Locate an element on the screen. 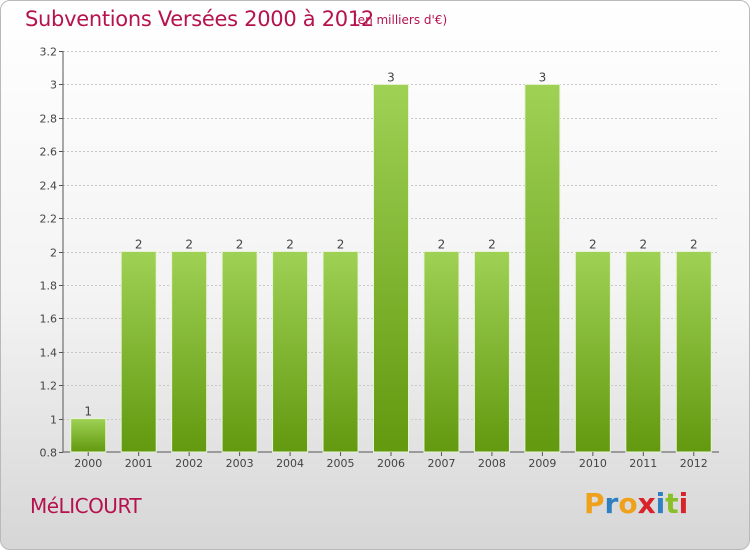  y-tick-label: 3.2 is located at coordinates (49, 52).